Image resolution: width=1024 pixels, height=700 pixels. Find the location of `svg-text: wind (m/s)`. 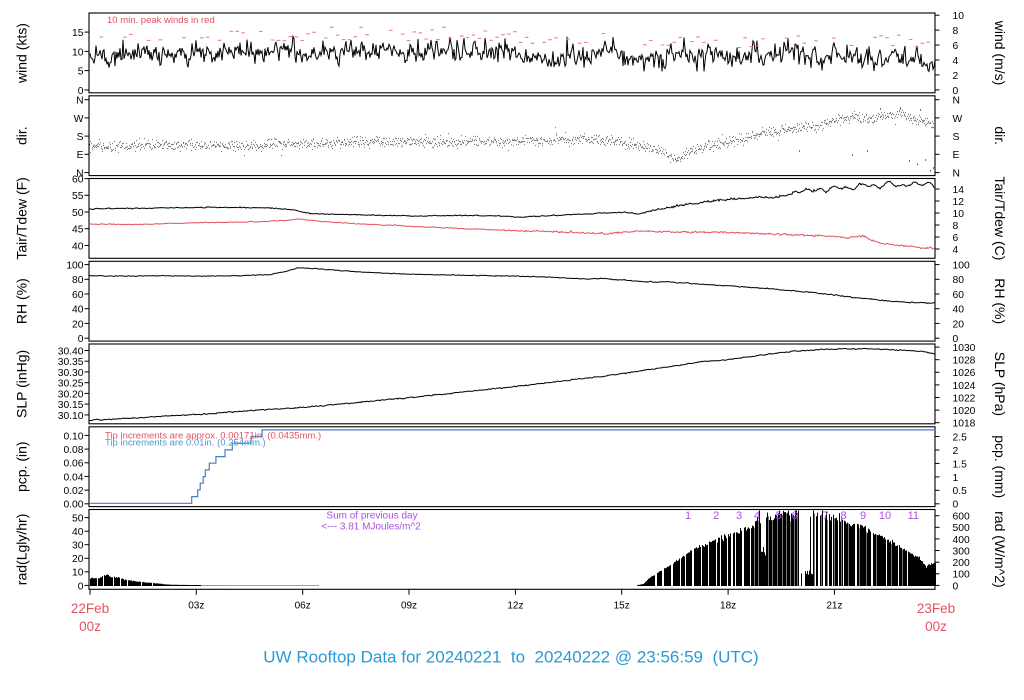

svg-text: wind (m/s) is located at coordinates (1000, 53).